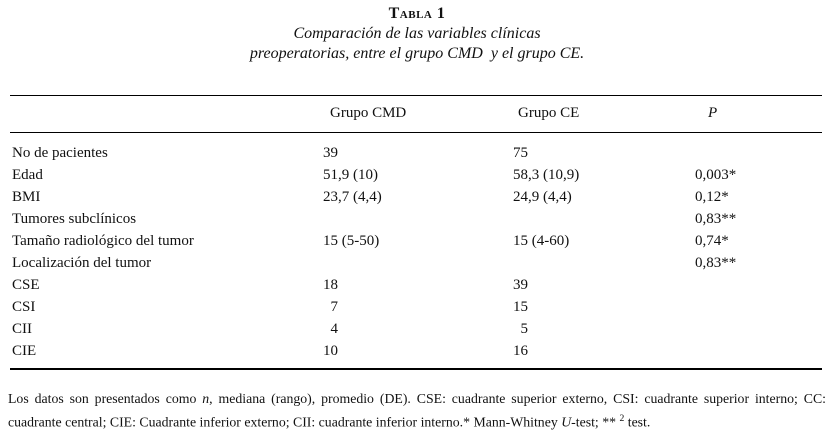 The width and height of the screenshot is (834, 437). What do you see at coordinates (758, 241) in the screenshot?
I see `cell-p: 0,74*` at bounding box center [758, 241].